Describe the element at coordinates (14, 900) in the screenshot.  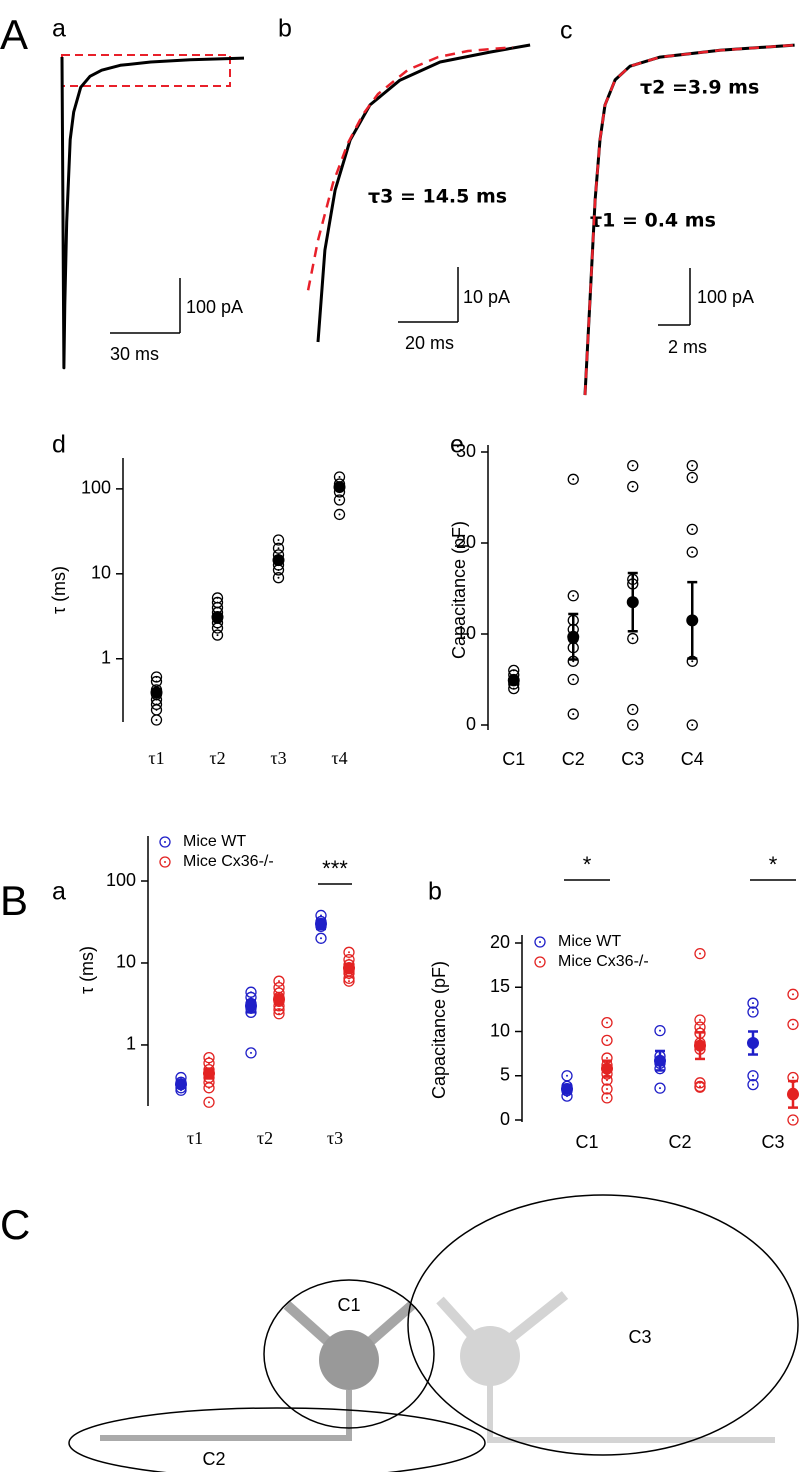
I see `figure-label: B` at that location.